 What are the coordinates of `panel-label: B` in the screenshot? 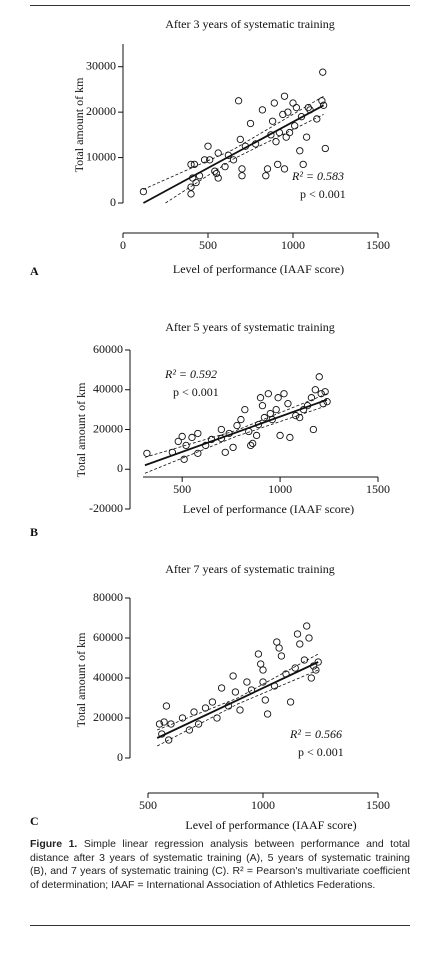 It's located at (34, 532).